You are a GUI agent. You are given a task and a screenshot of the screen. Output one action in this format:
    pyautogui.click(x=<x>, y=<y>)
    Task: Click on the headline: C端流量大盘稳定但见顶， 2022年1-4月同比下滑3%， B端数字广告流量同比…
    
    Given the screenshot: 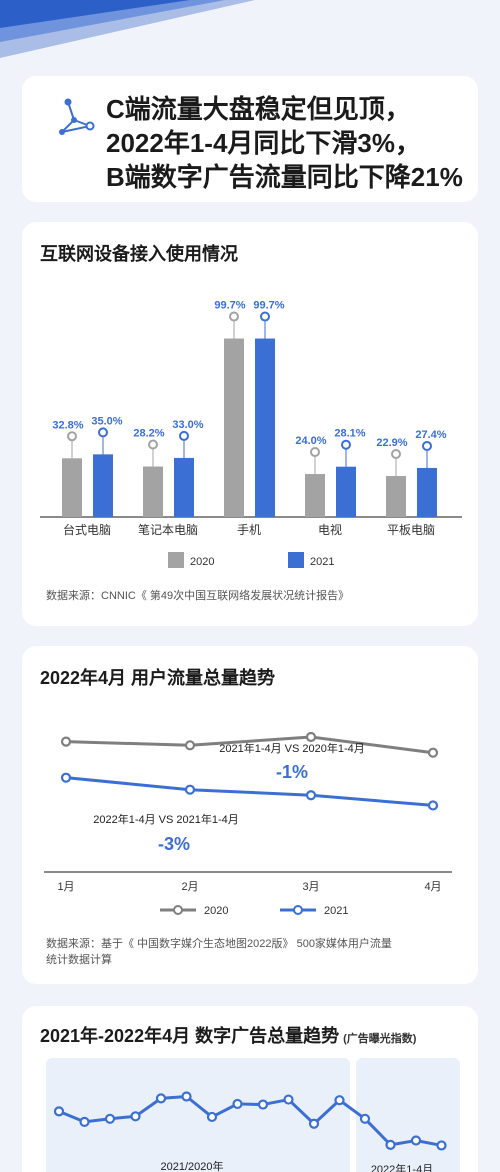 What is the action you would take?
    pyautogui.click(x=291, y=143)
    